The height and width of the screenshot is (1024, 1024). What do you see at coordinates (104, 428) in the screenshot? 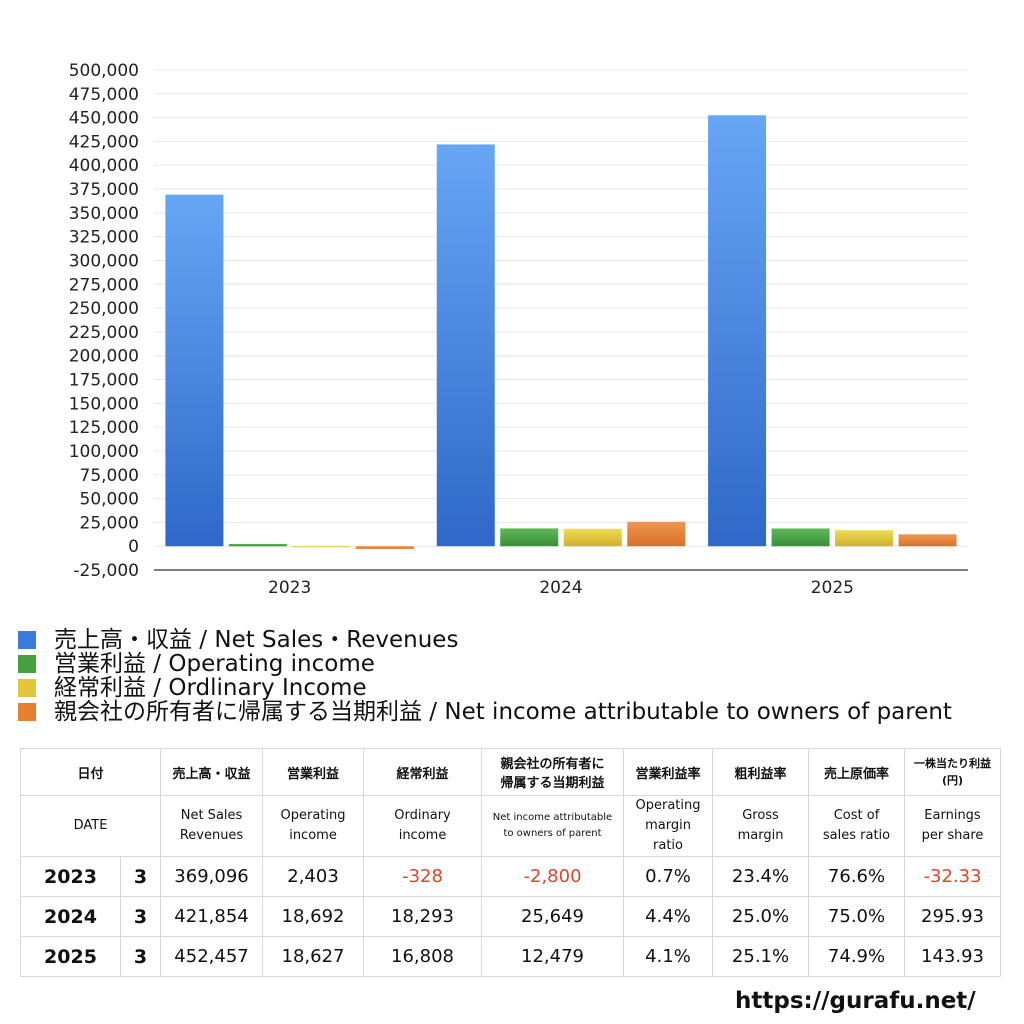
I see `y-tick-label: 125,000` at bounding box center [104, 428].